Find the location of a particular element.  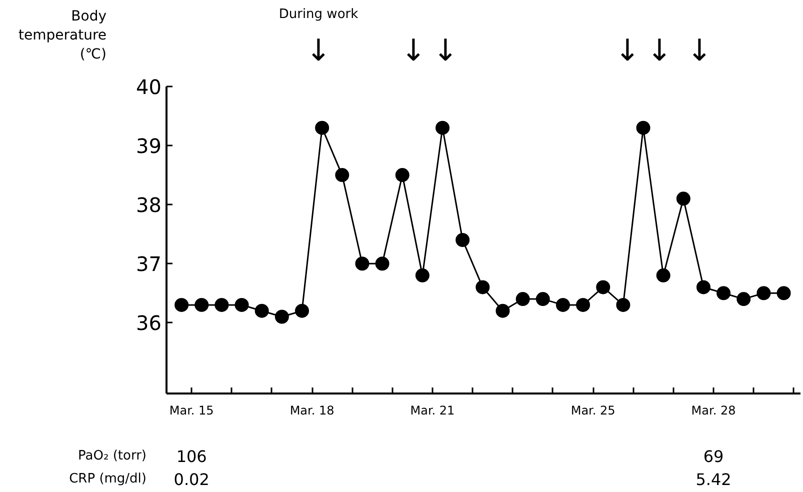

text: CRP (mg/dl) is located at coordinates (108, 479).